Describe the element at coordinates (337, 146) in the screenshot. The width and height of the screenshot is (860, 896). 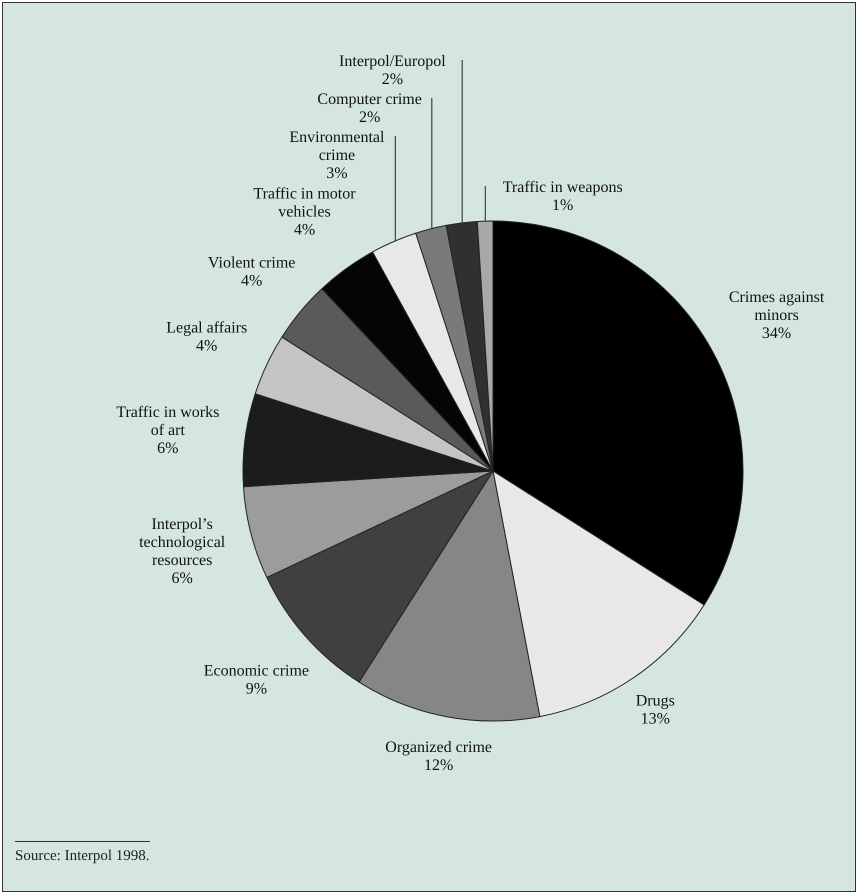
I see `slice-label: Environmental crime` at that location.